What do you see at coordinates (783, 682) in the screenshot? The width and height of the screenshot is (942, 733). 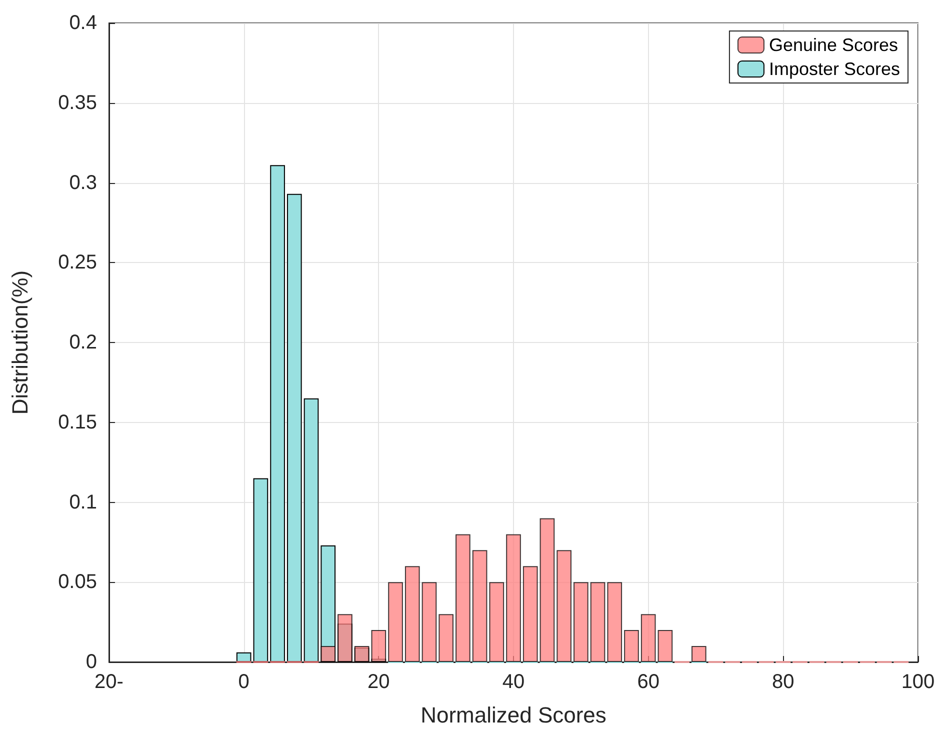 I see `x-tick-label: 80` at bounding box center [783, 682].